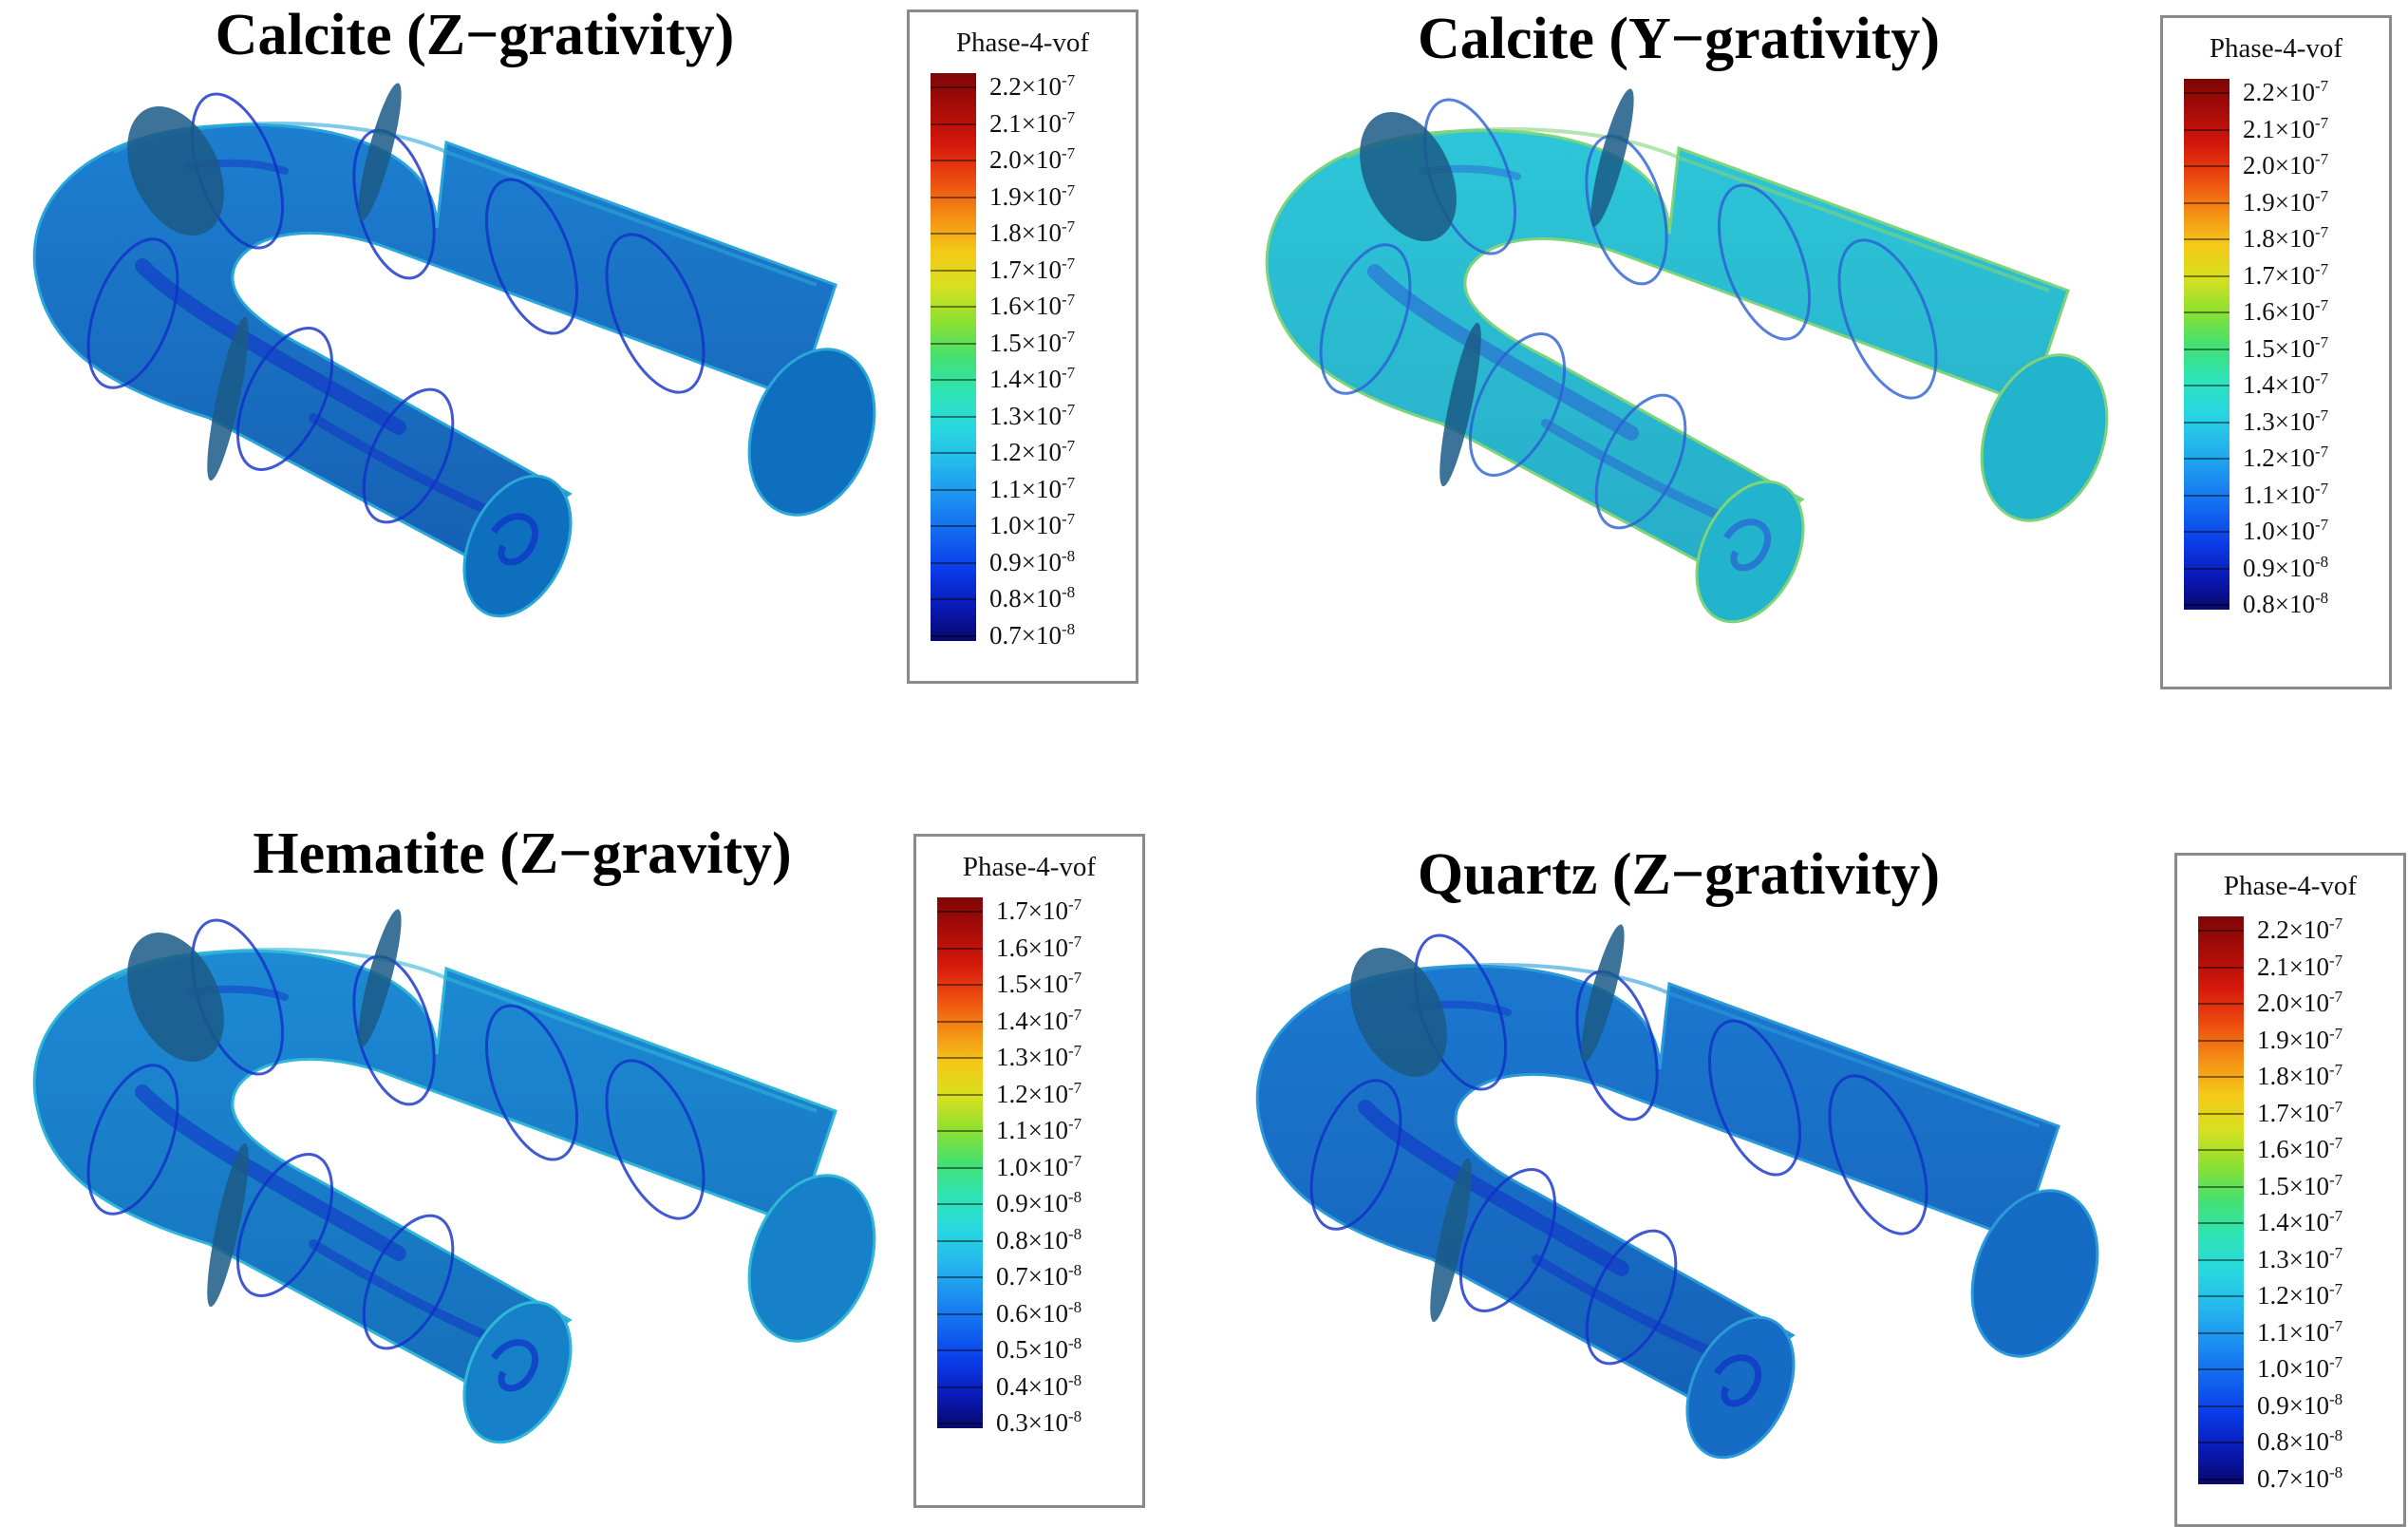  Describe the element at coordinates (1679, 39) in the screenshot. I see `panel-title: Calcite (Y−grativity)` at that location.